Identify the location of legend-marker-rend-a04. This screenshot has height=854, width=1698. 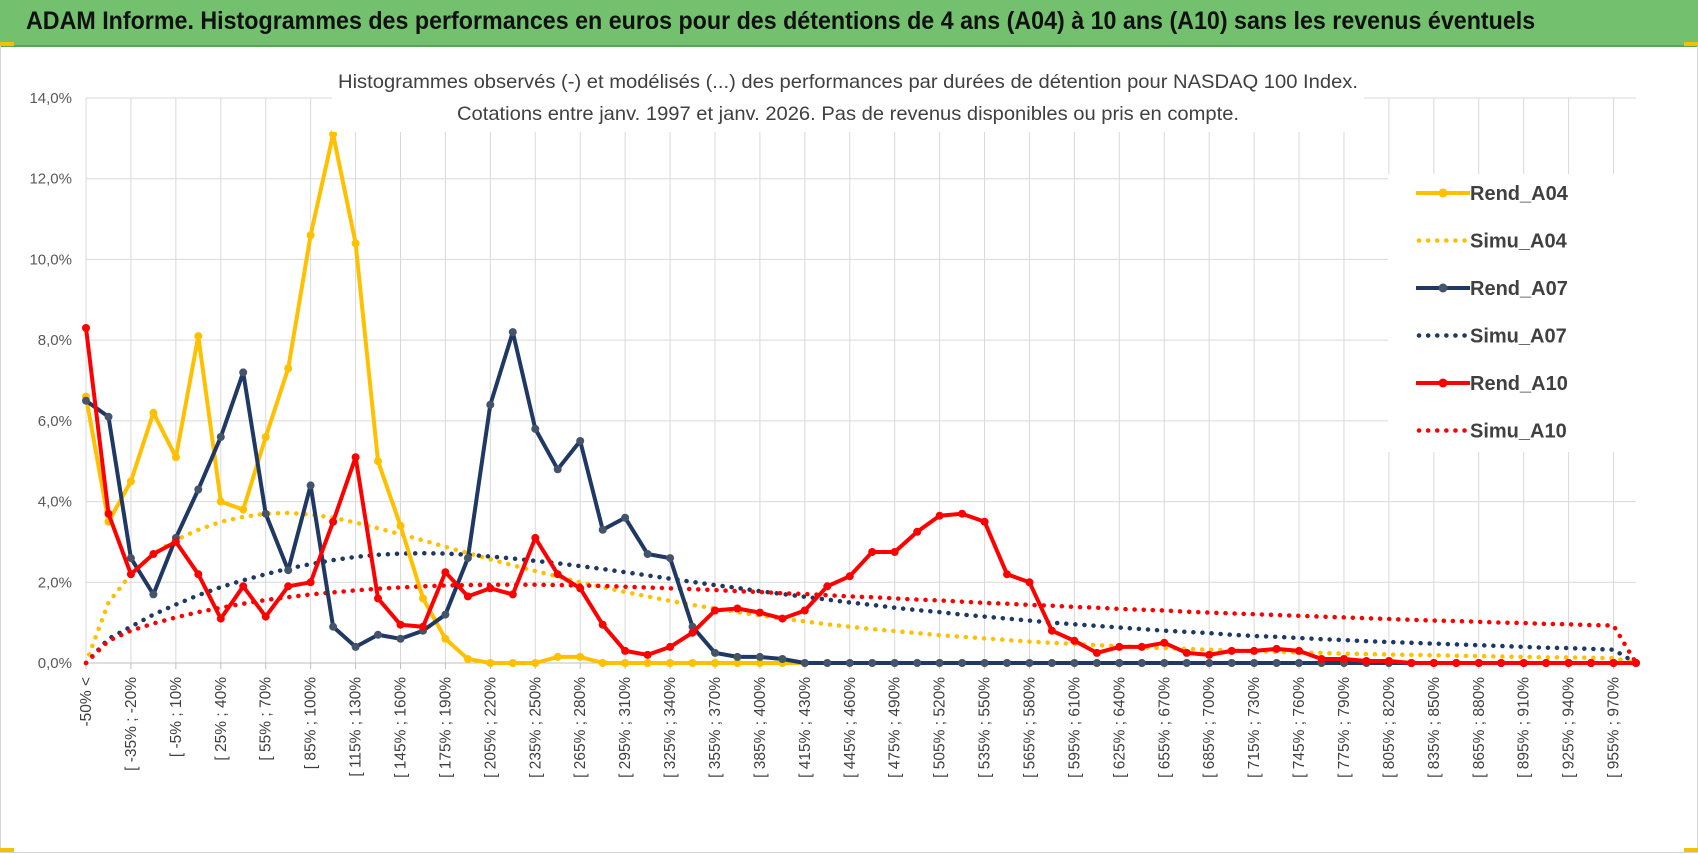
(1443, 193).